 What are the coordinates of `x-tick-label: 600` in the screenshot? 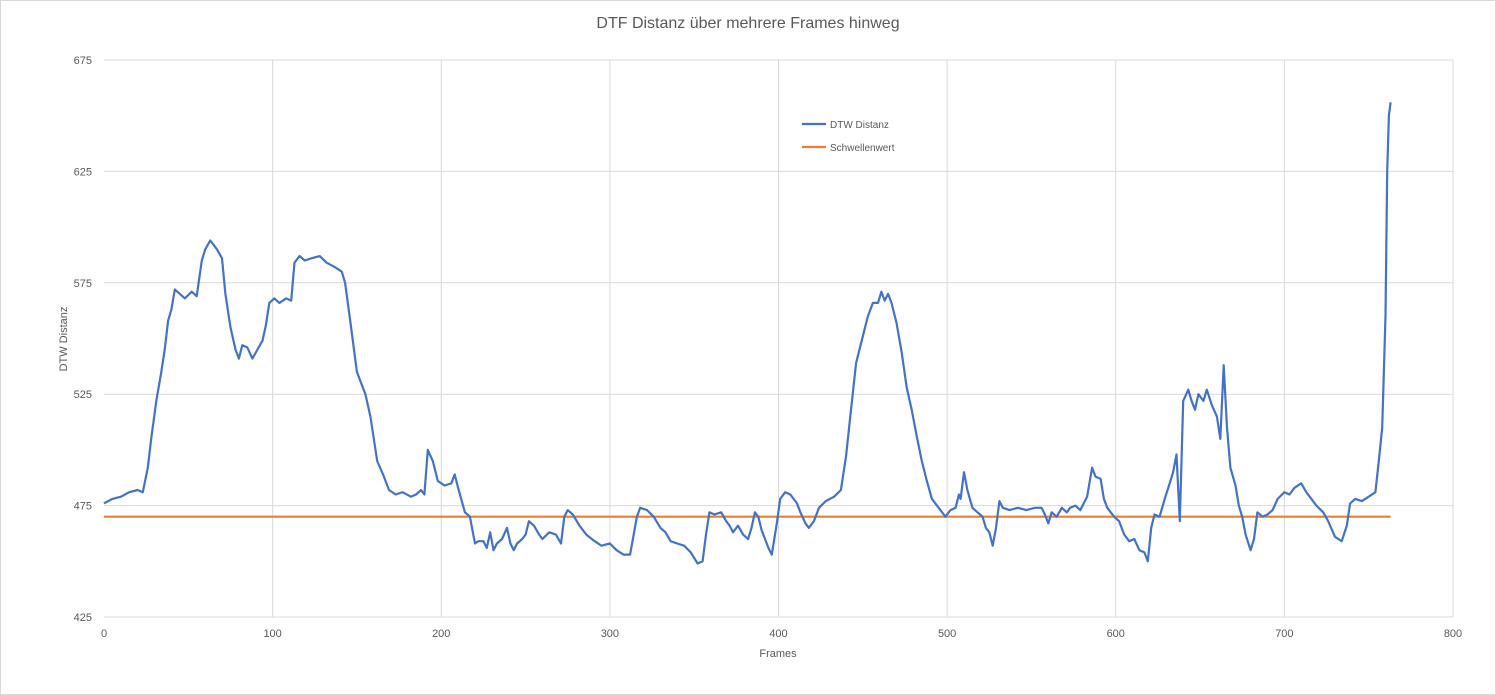 It's located at (1116, 634).